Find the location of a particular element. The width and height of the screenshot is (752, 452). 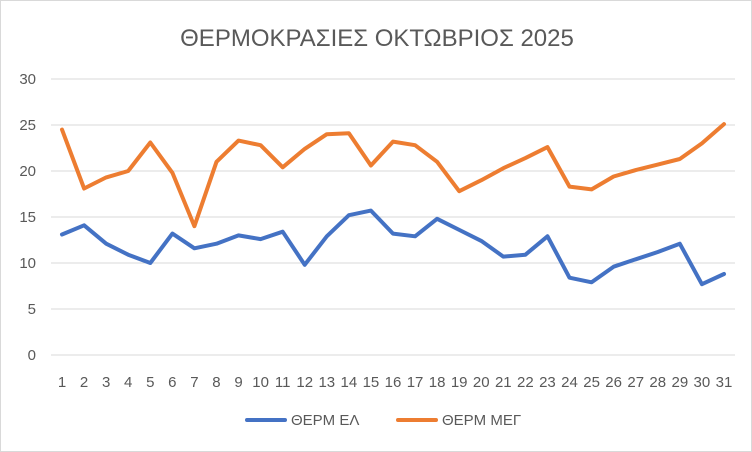

legend-label: ΘΕΡΜ ΕΛ is located at coordinates (325, 420).